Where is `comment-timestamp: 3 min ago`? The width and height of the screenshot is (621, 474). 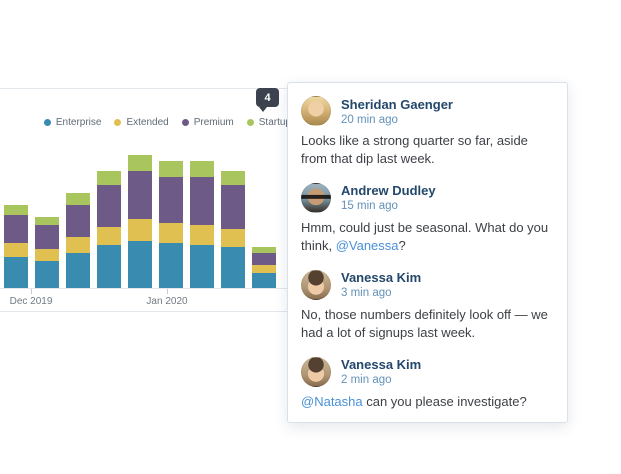 comment-timestamp: 3 min ago is located at coordinates (366, 293).